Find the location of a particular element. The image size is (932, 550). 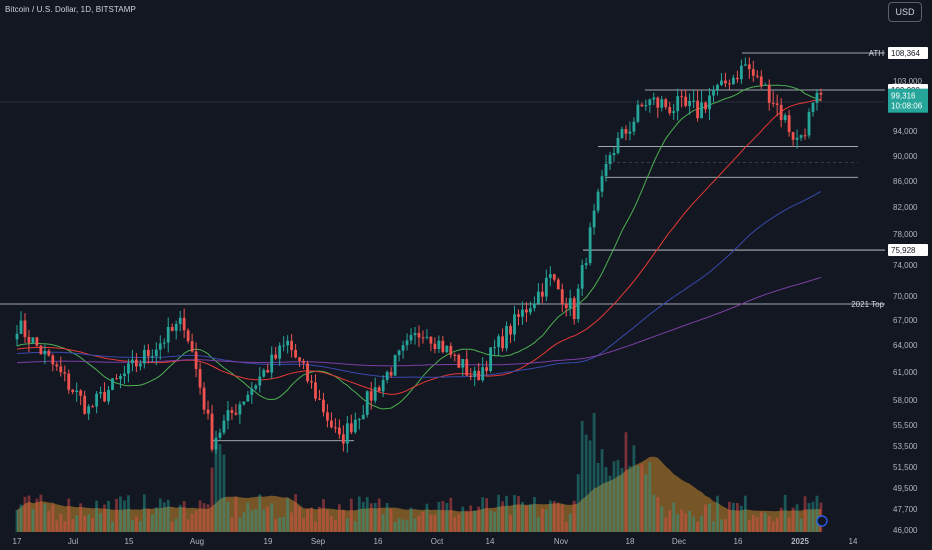

volume-ma-area is located at coordinates (419, 494).